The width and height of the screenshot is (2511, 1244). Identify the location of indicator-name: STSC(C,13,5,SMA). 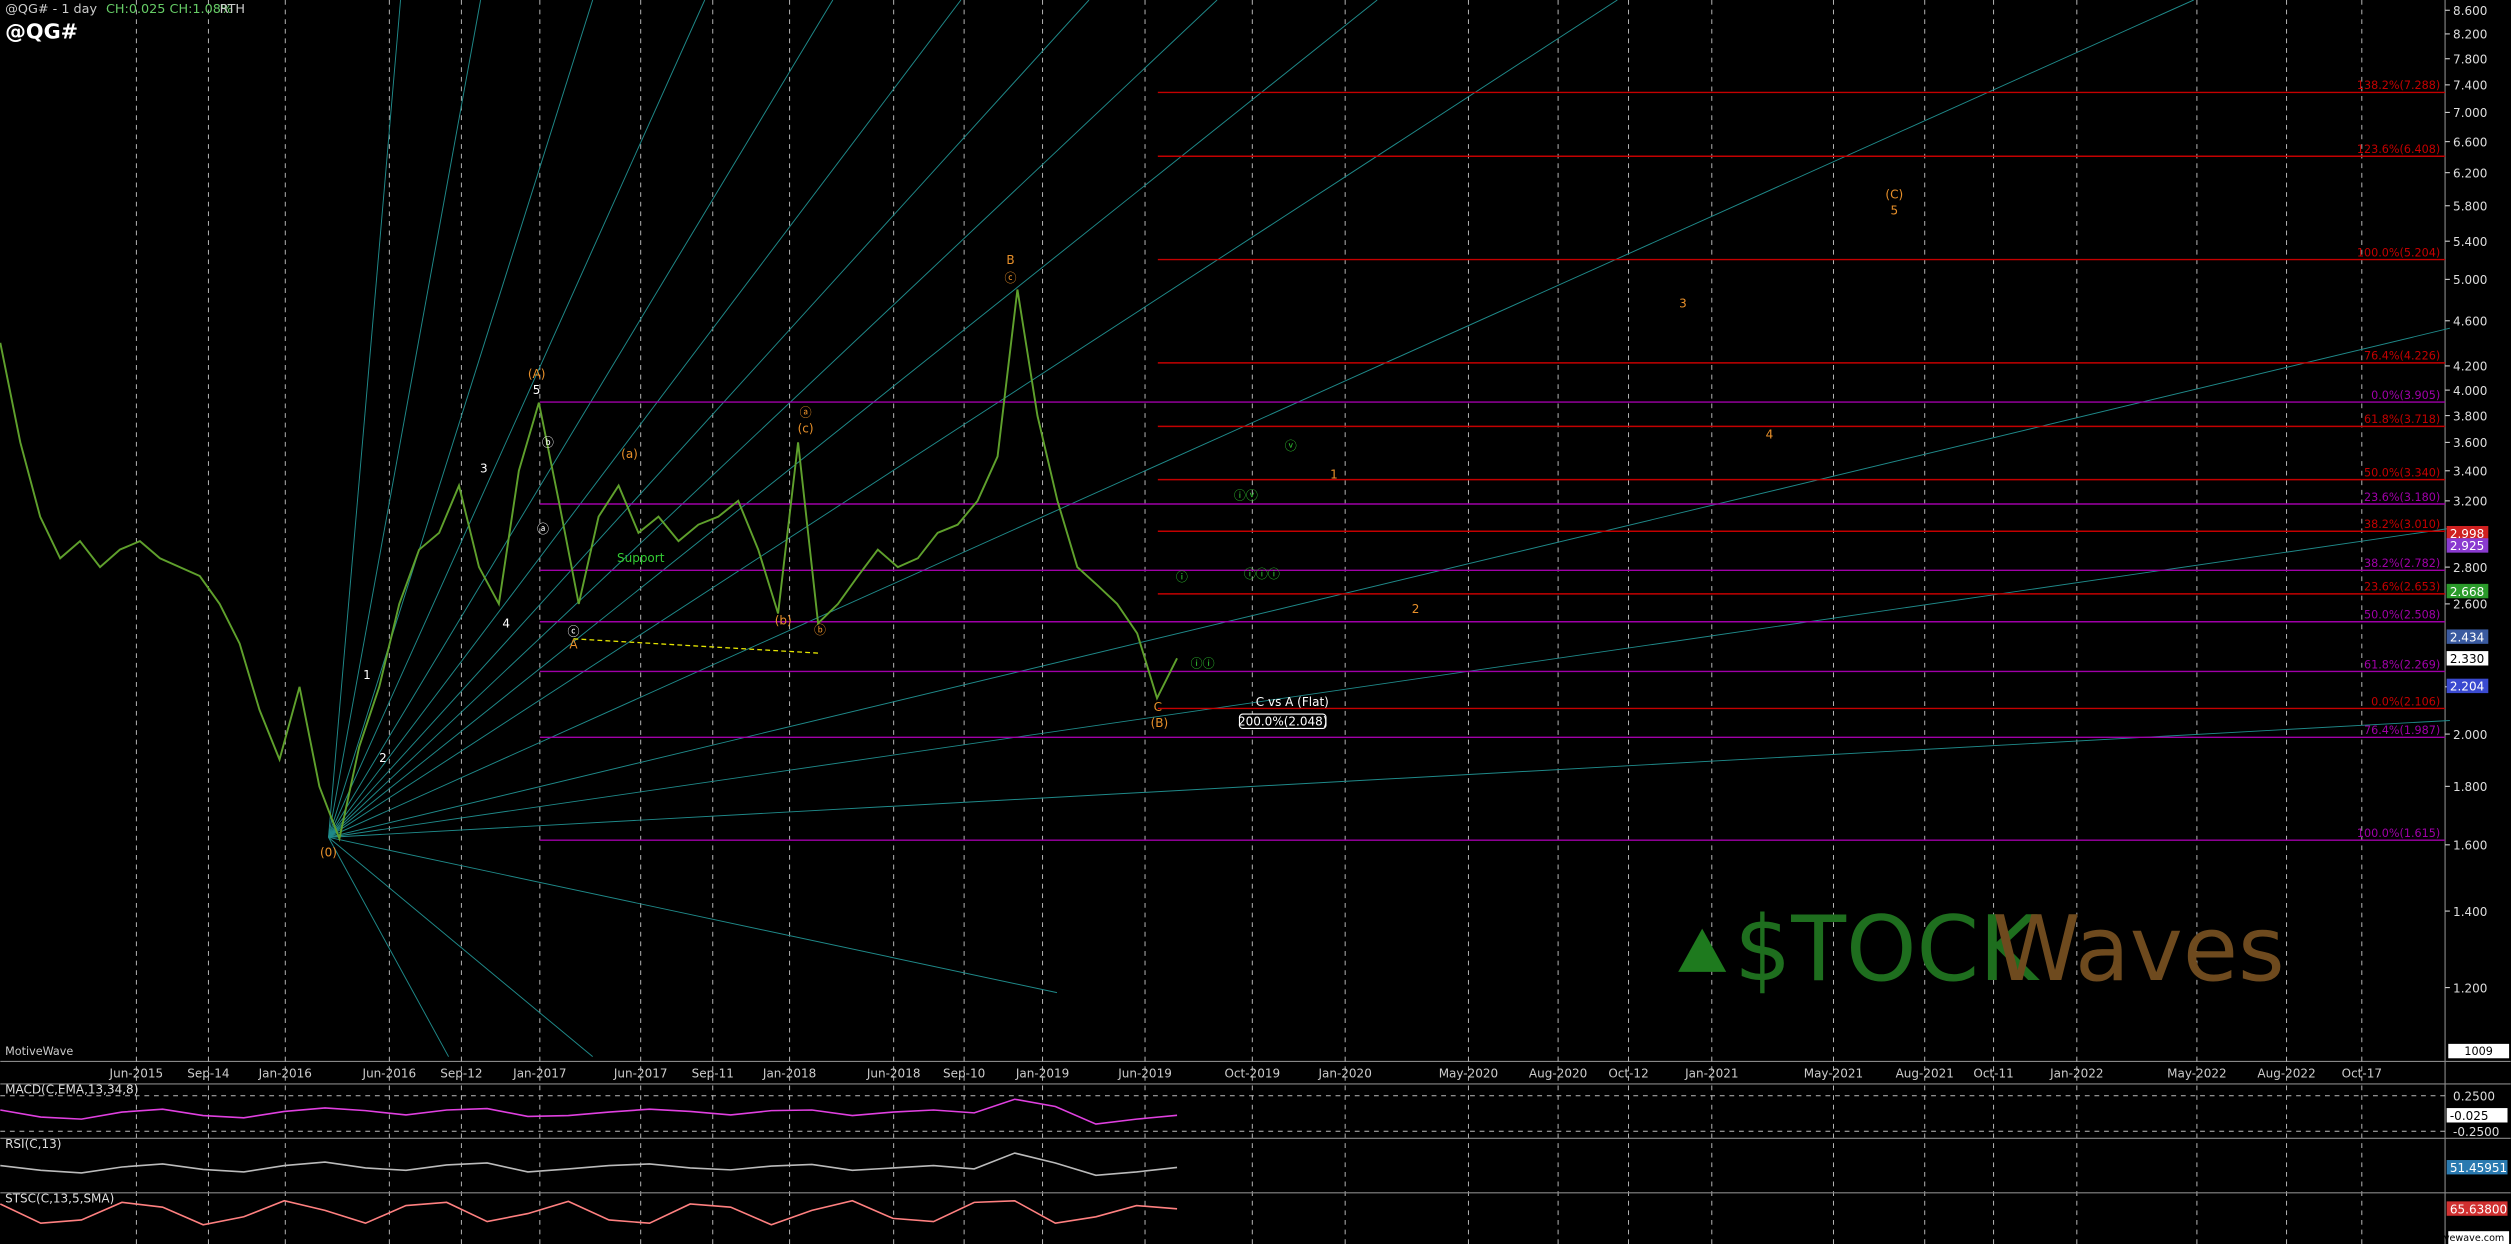
(59, 1198).